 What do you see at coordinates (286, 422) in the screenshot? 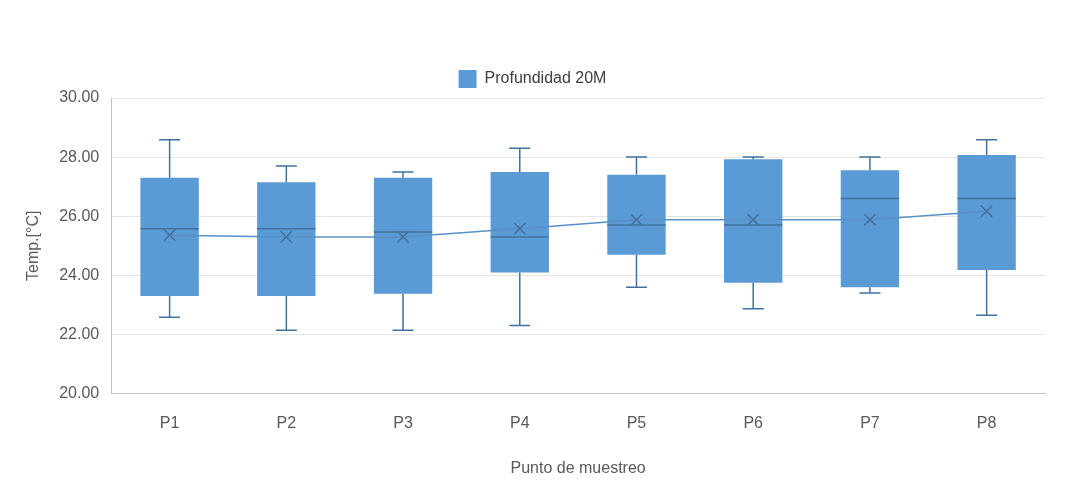
I see `x-tick-label: P2` at bounding box center [286, 422].